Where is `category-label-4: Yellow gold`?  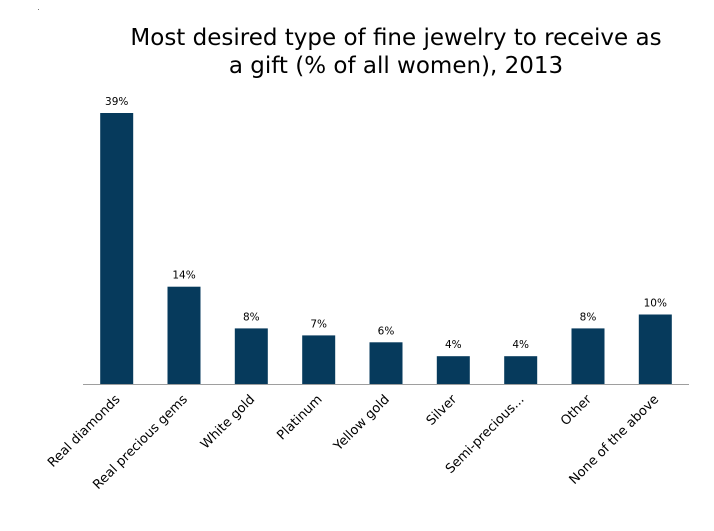
category-label-4: Yellow gold is located at coordinates (361, 423).